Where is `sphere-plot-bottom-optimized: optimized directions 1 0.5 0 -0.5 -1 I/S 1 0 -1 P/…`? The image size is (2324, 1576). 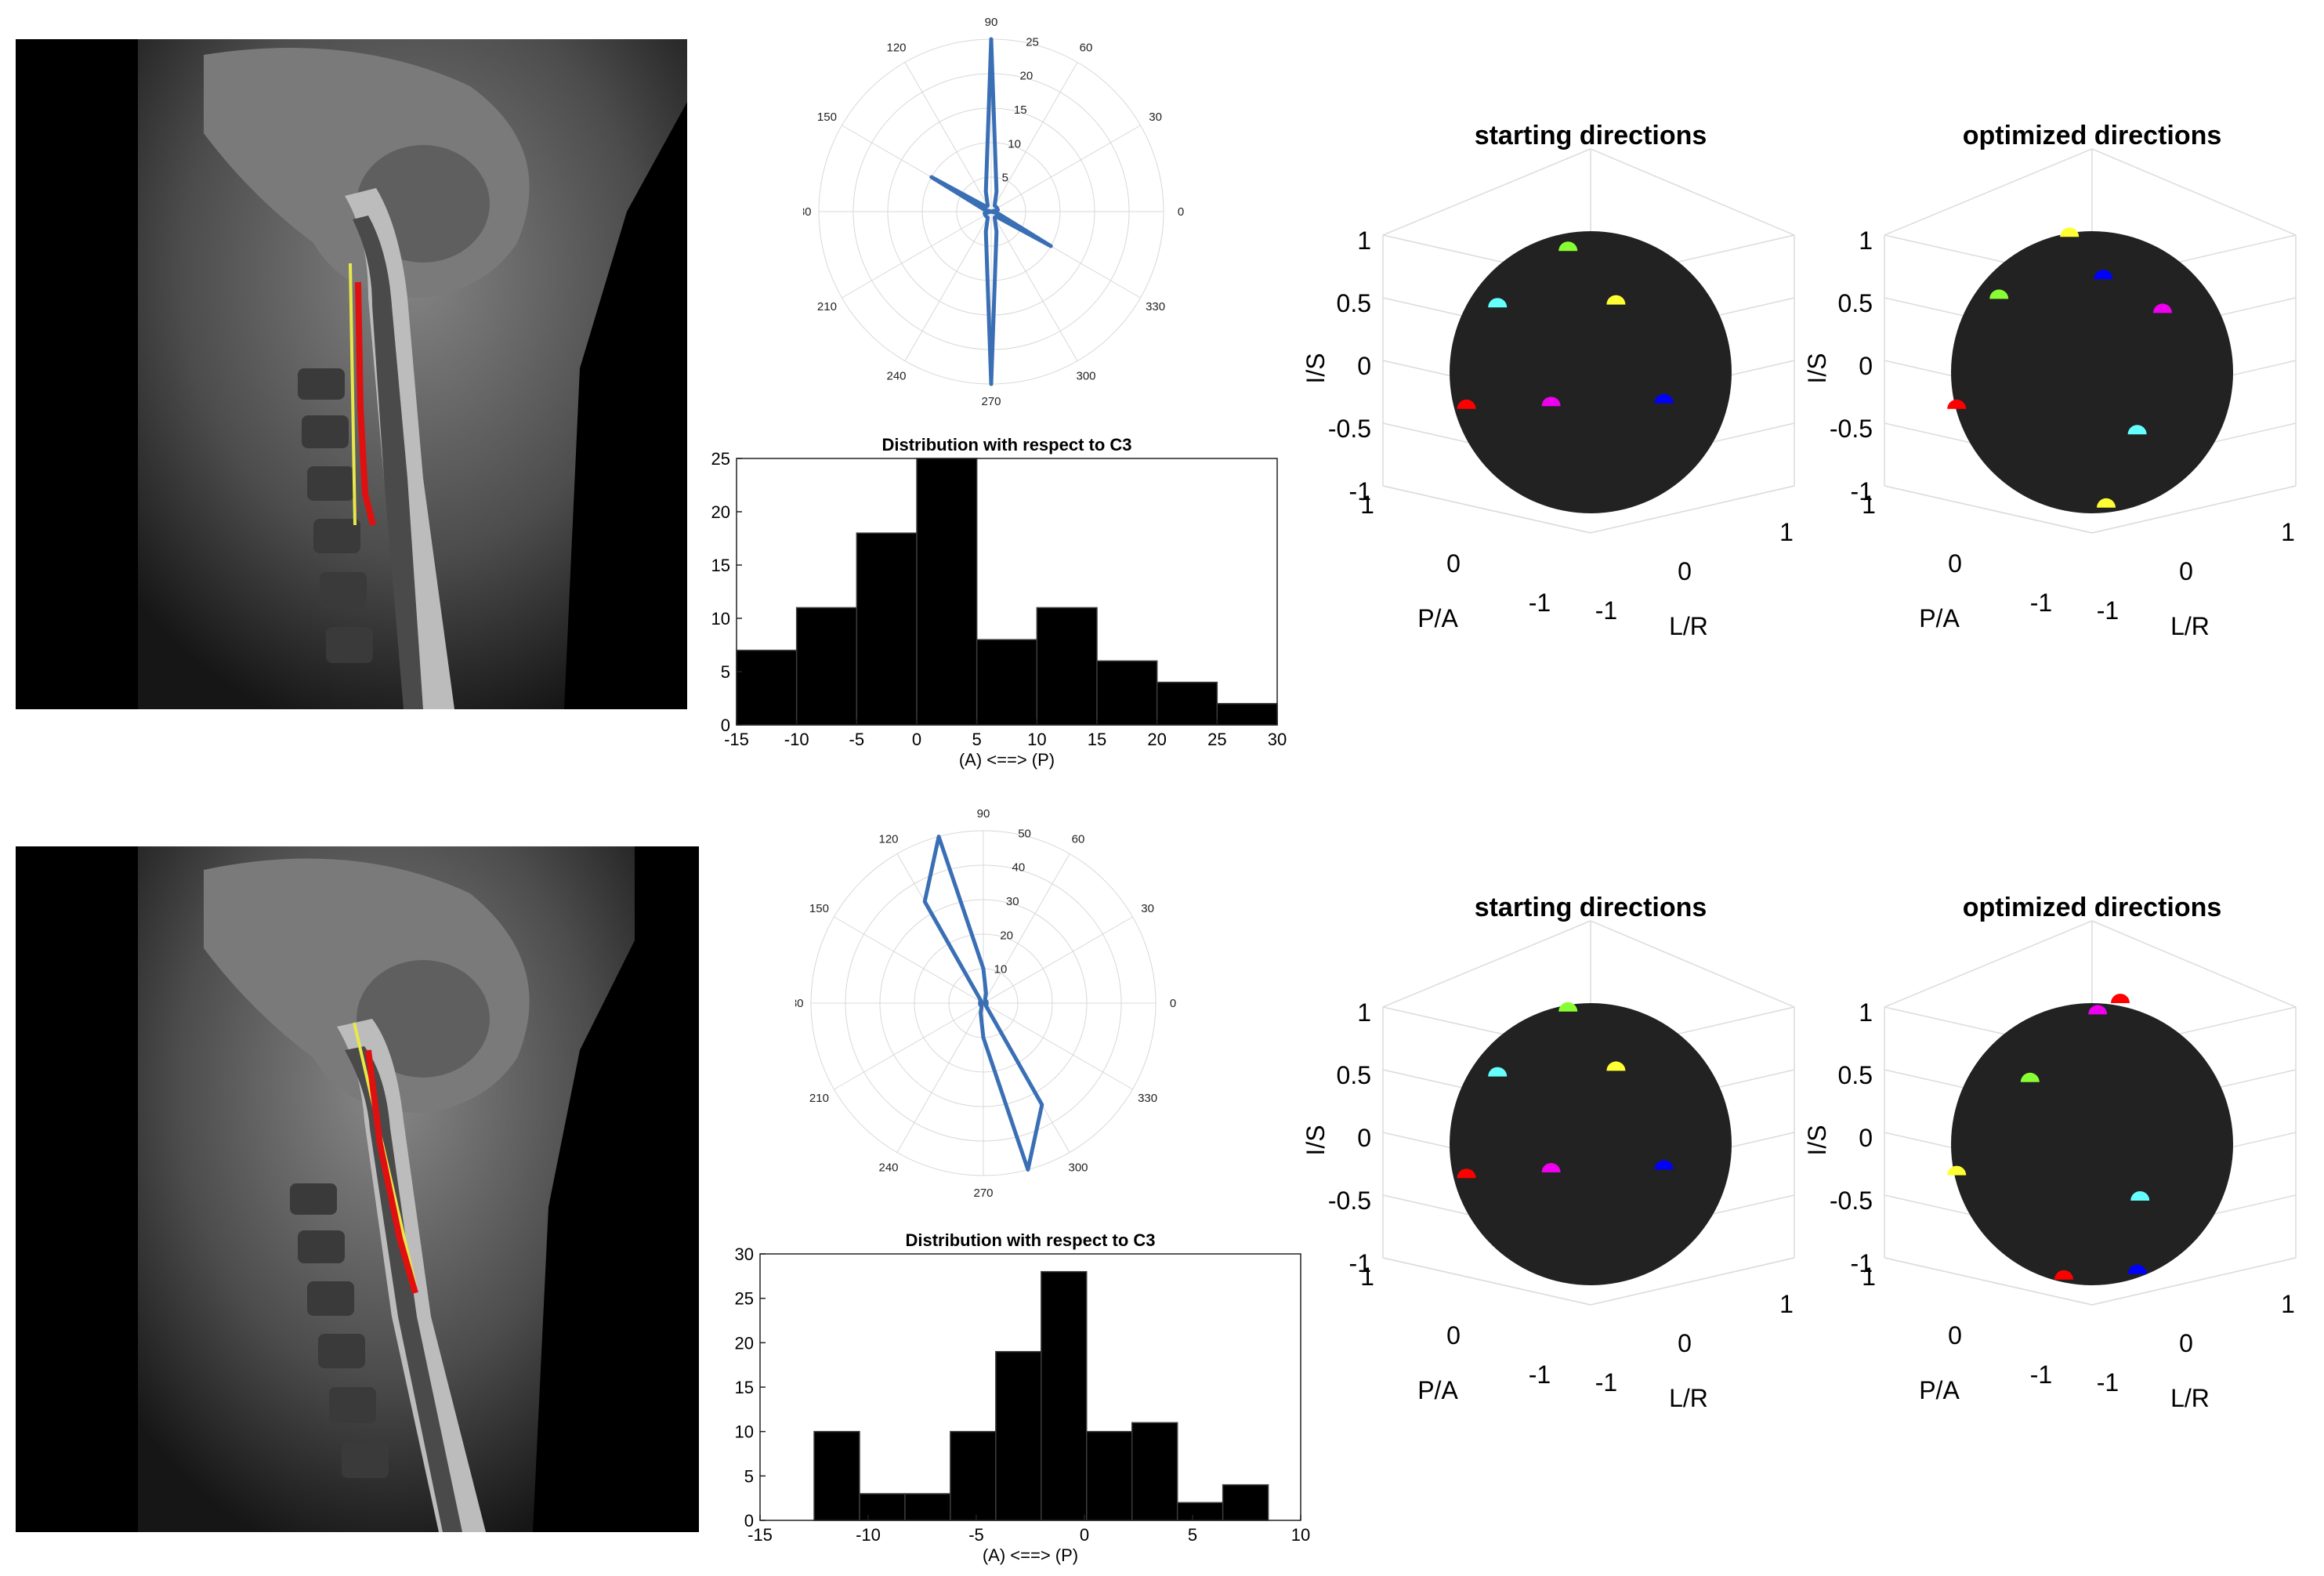 sphere-plot-bottom-optimized: optimized directions 1 0.5 0 -0.5 -1 I/S 1 0 -1 P/… is located at coordinates (2050, 1152).